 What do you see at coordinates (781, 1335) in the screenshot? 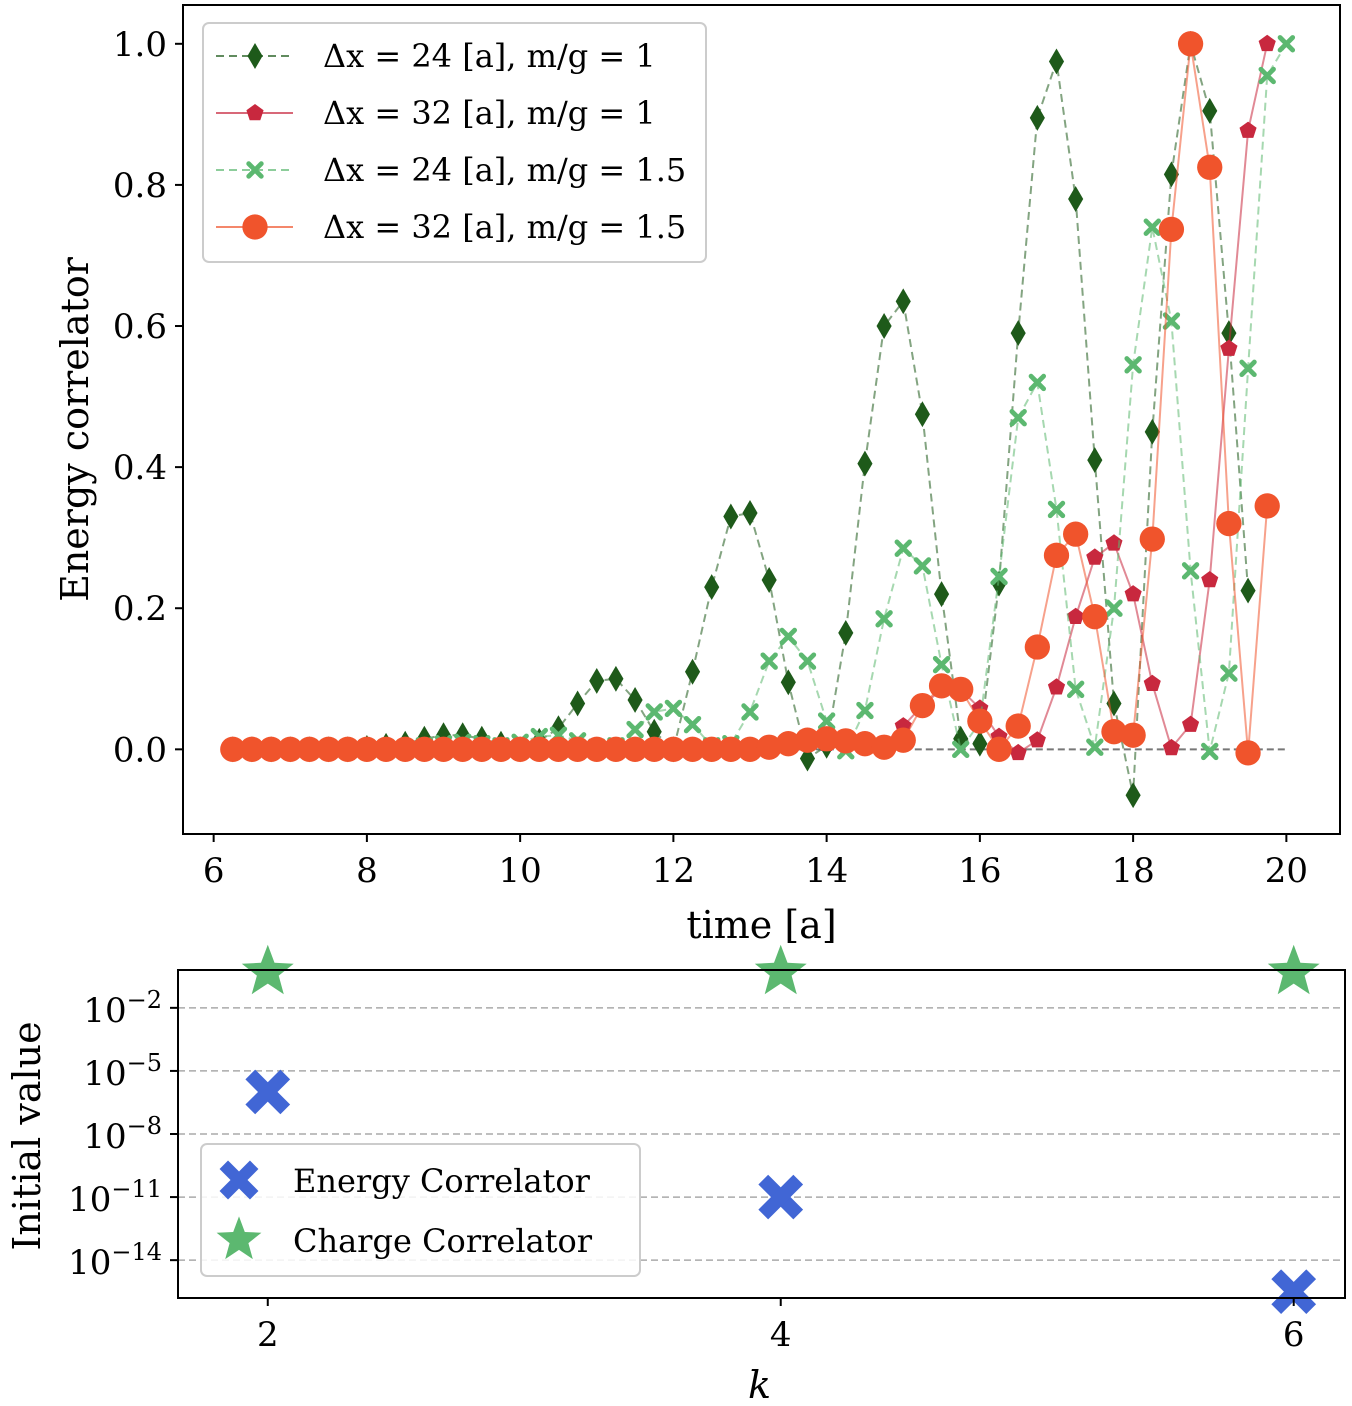
I see `bottom-x-tick-label-4: 4` at bounding box center [781, 1335].